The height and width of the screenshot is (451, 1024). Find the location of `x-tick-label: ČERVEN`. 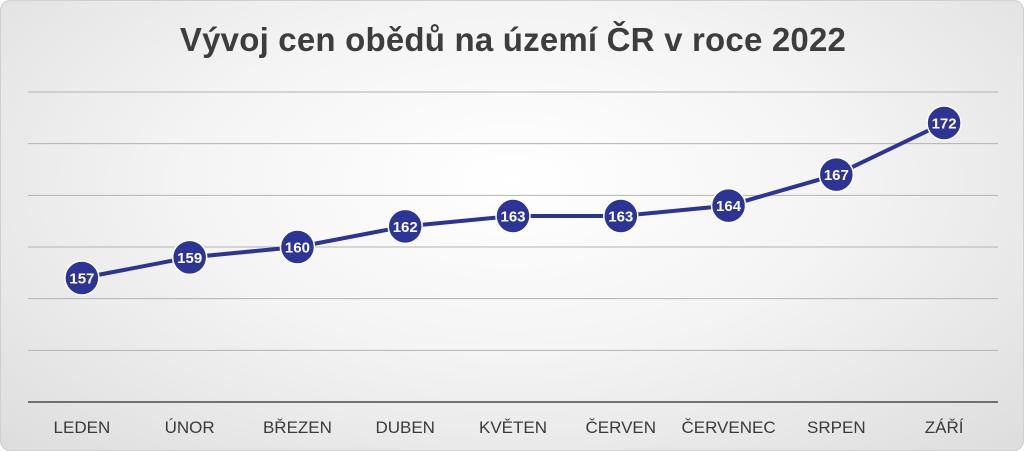

x-tick-label: ČERVEN is located at coordinates (621, 427).